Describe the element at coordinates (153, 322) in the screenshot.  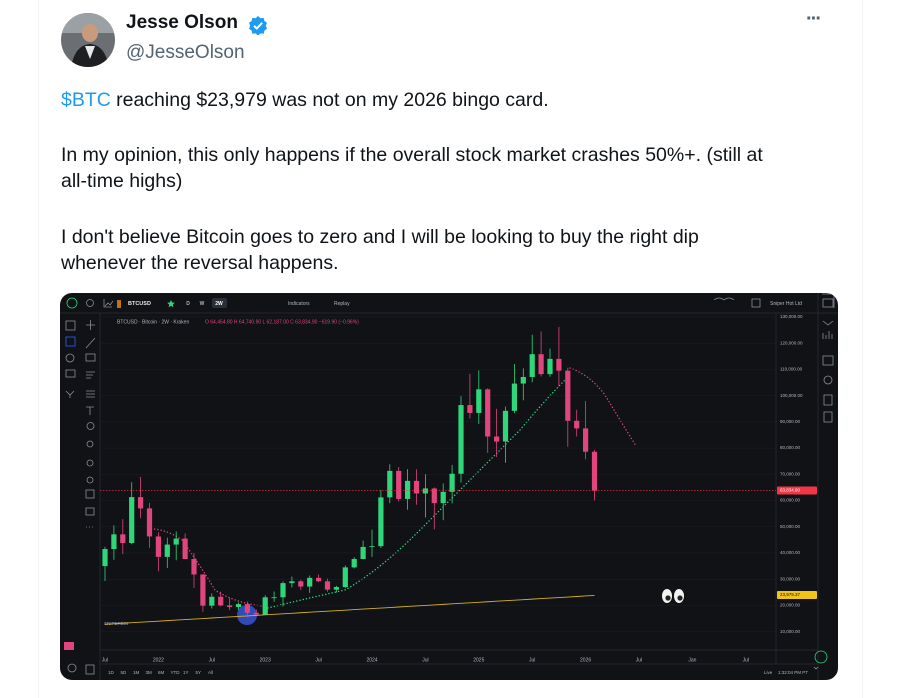
I see `chart-legend: BTCUSD · Bitcoin · 2W · Kraken` at that location.